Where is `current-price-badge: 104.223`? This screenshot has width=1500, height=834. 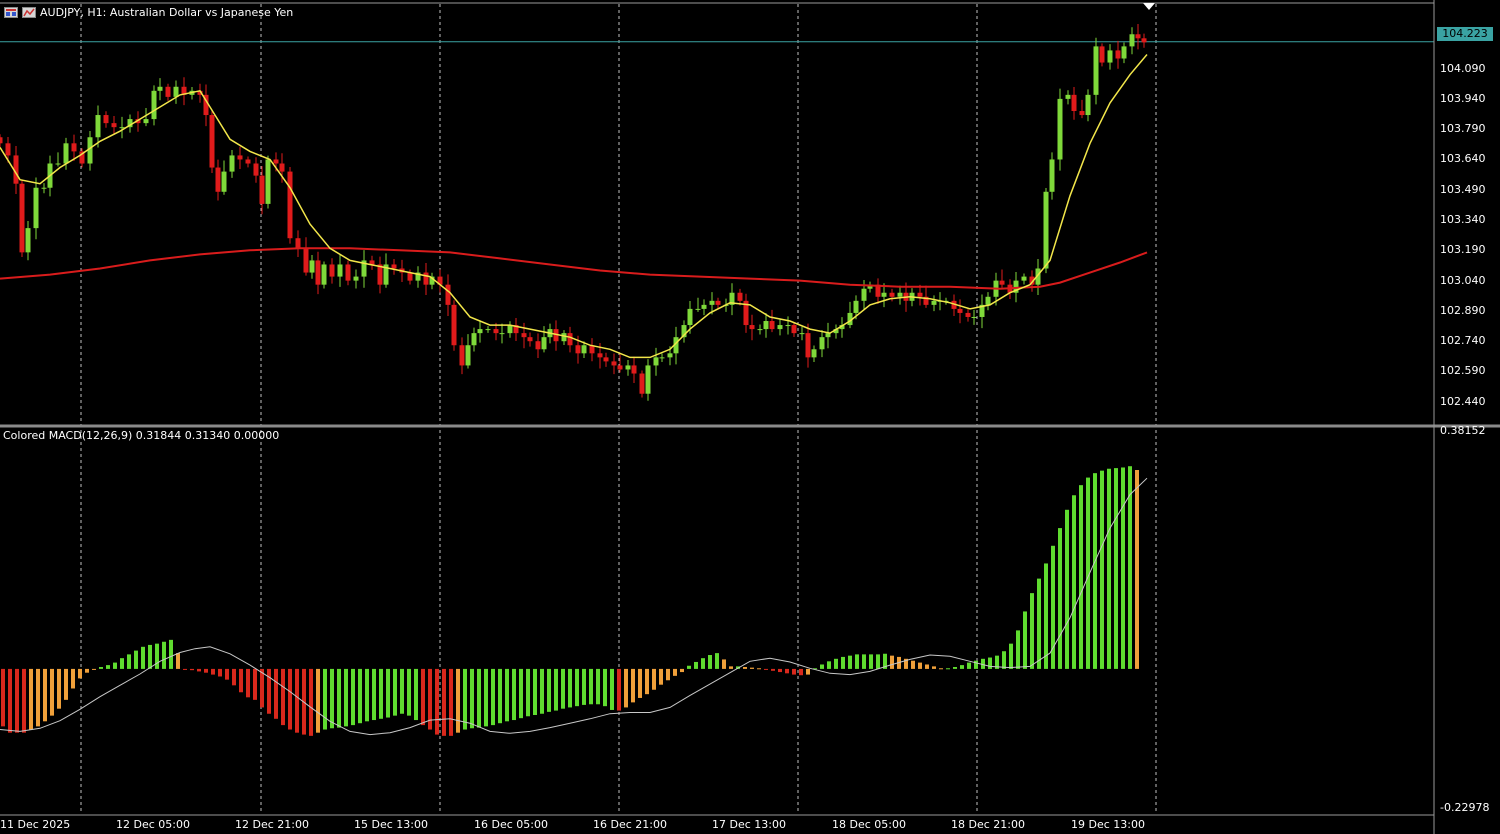
current-price-badge: 104.223 is located at coordinates (1465, 34).